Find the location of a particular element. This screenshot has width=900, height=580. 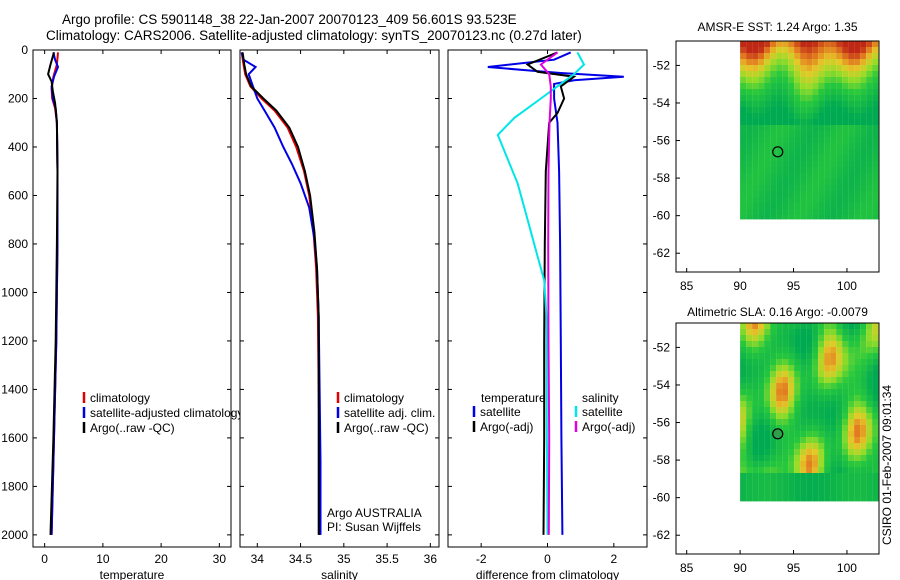

salinity-xlabel: salinity is located at coordinates (339, 574).